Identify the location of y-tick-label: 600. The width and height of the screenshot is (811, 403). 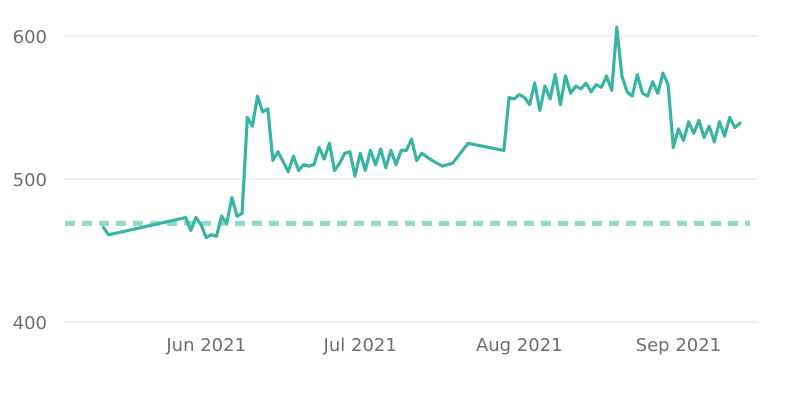
(30, 37).